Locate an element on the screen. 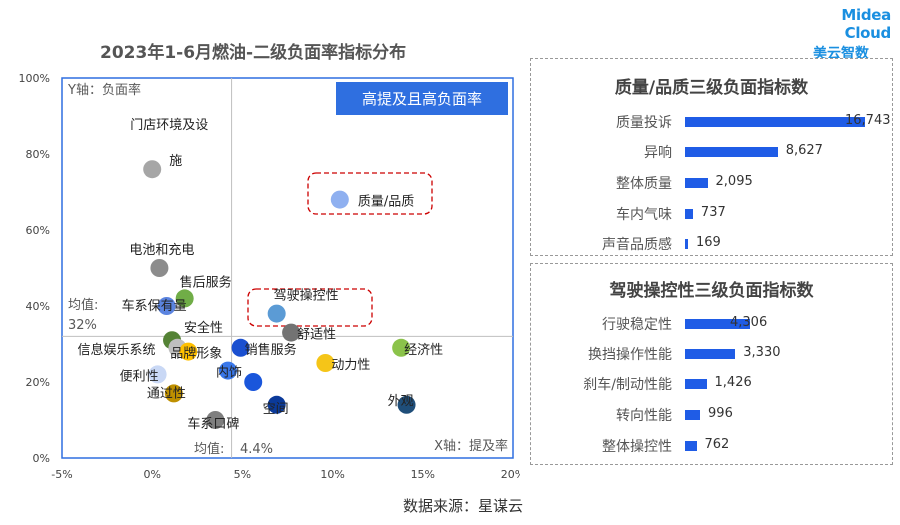 The width and height of the screenshot is (900, 525). bar-row: 质量投诉 16,743 is located at coordinates (711, 121).